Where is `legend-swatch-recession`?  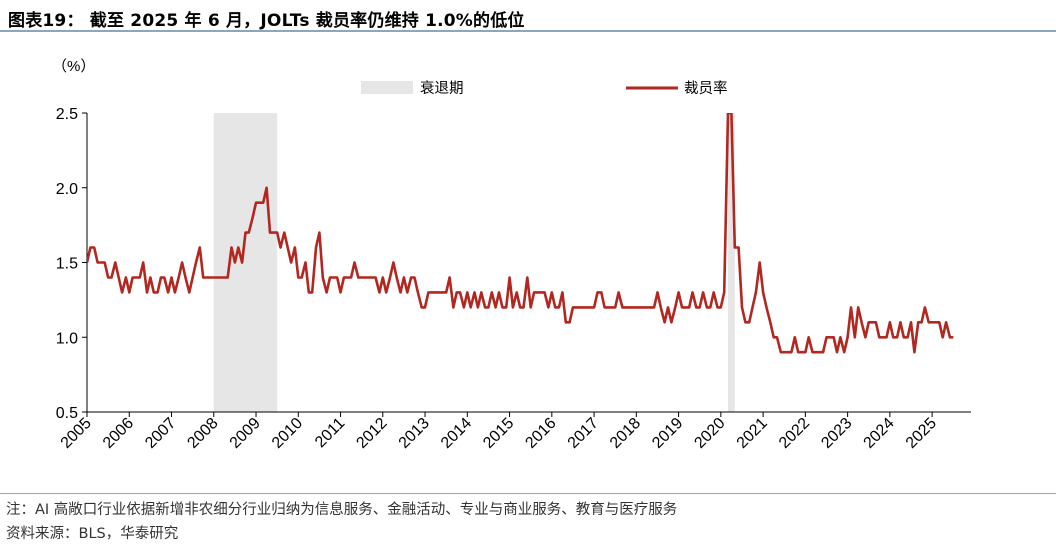
legend-swatch-recession is located at coordinates (387, 87).